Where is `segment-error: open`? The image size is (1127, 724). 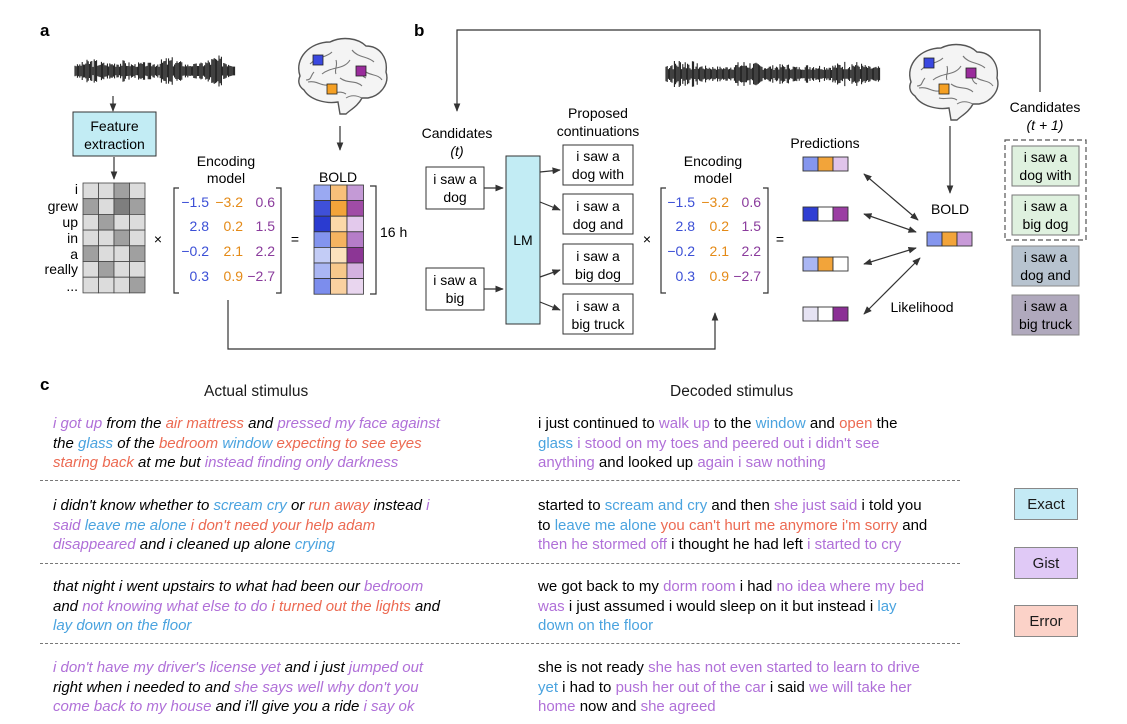
segment-error: open is located at coordinates (856, 423).